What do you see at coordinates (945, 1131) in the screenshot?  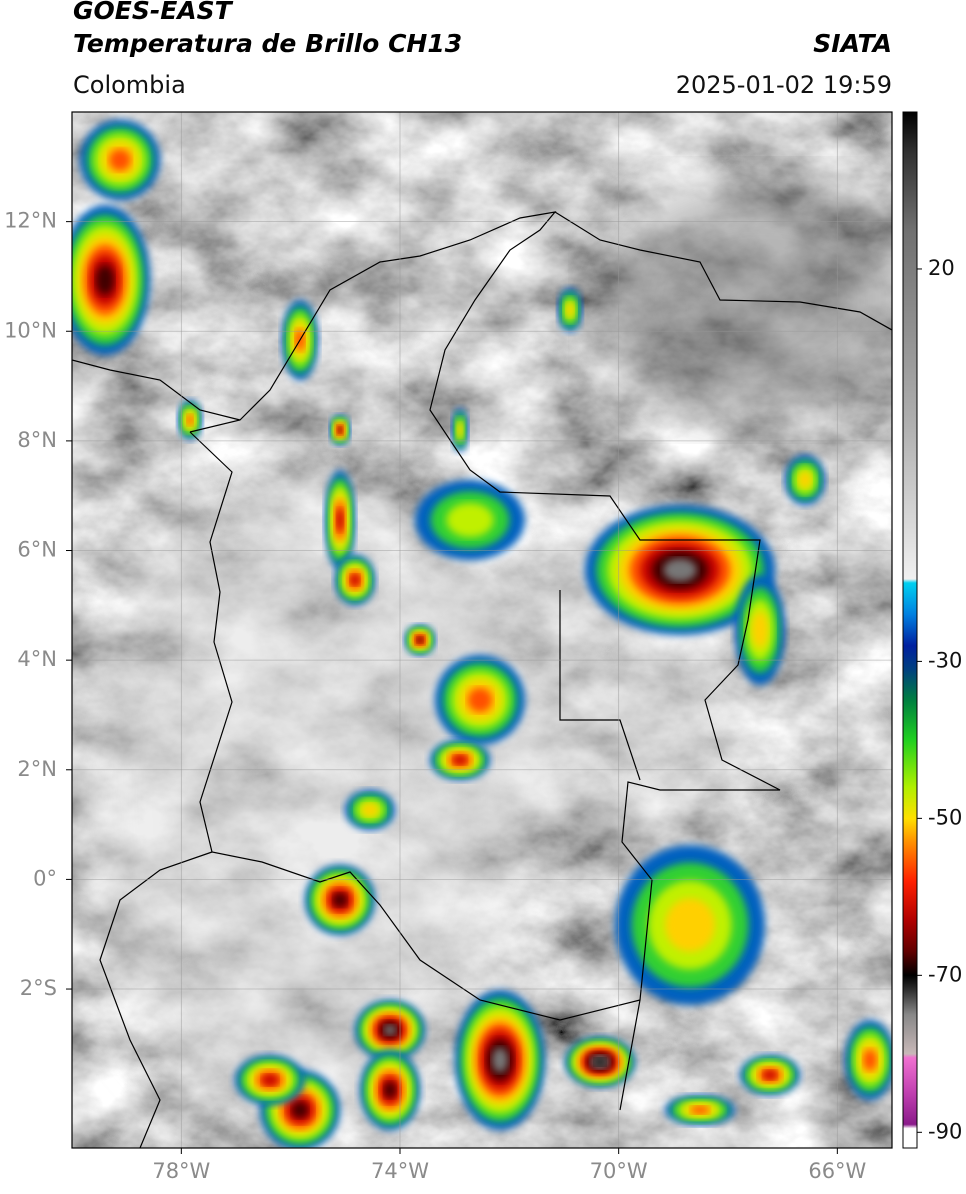 I see `colorbar-label: -90` at bounding box center [945, 1131].